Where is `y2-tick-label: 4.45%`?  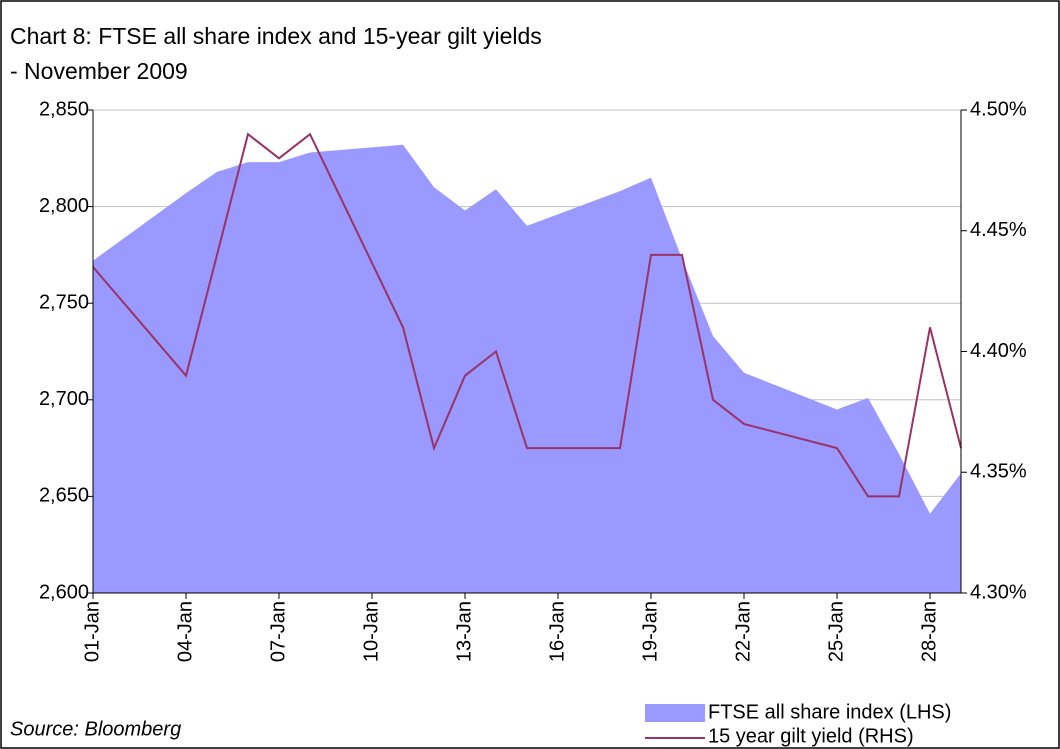
y2-tick-label: 4.45% is located at coordinates (998, 230).